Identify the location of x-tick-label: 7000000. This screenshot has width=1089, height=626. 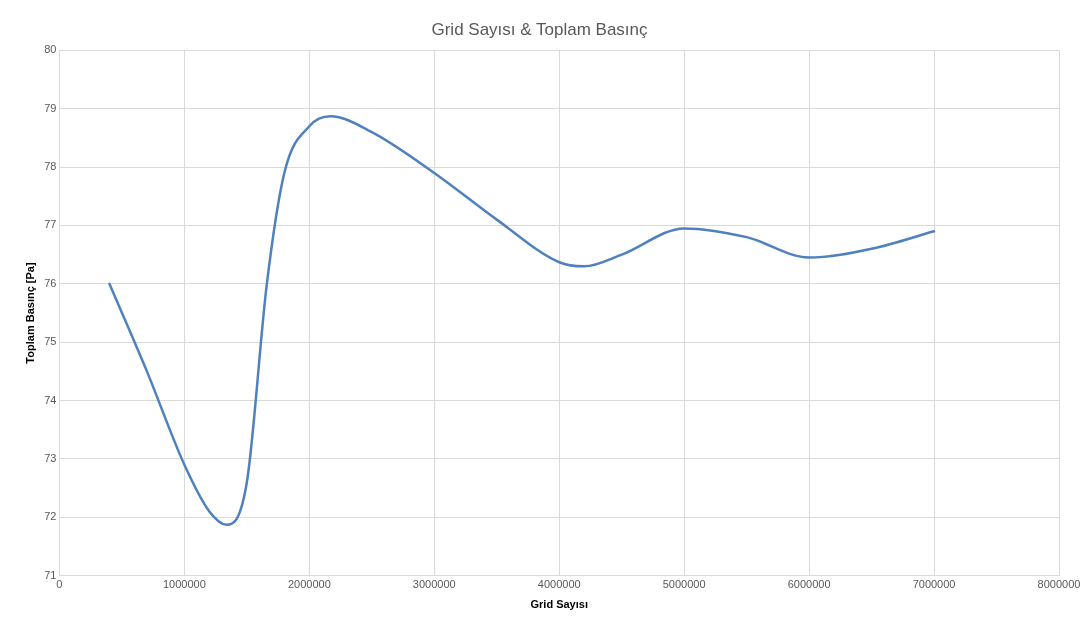
(934, 584).